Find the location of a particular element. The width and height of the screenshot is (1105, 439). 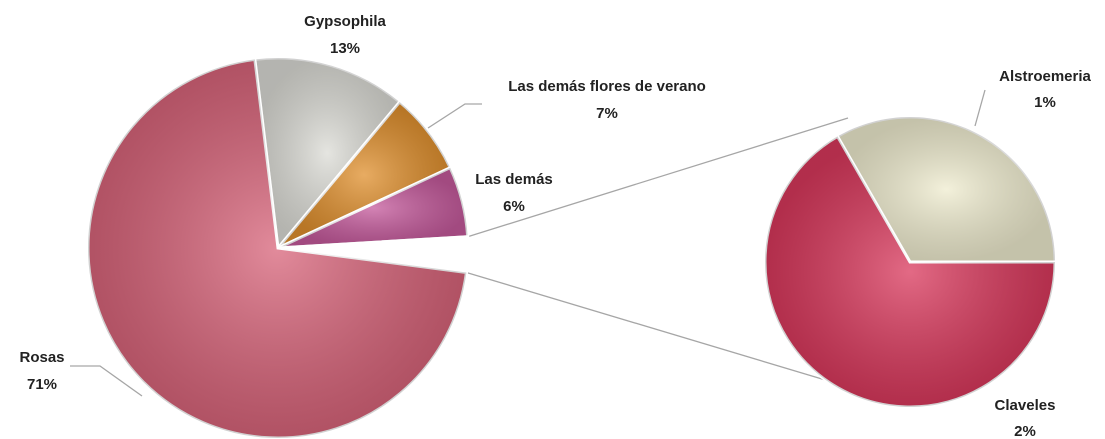

value-label: 7% is located at coordinates (607, 113).